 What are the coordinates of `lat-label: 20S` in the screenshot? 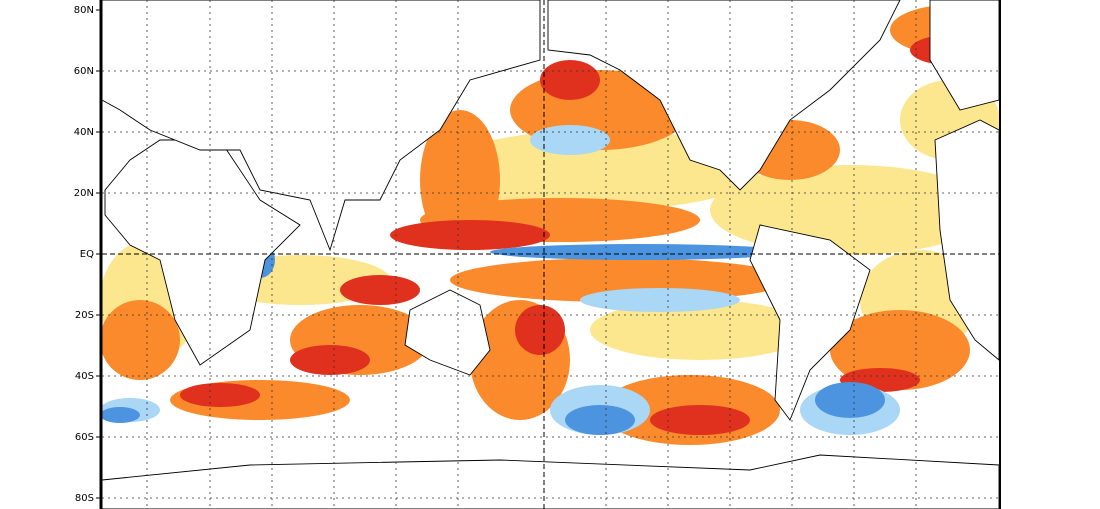 It's located at (84, 315).